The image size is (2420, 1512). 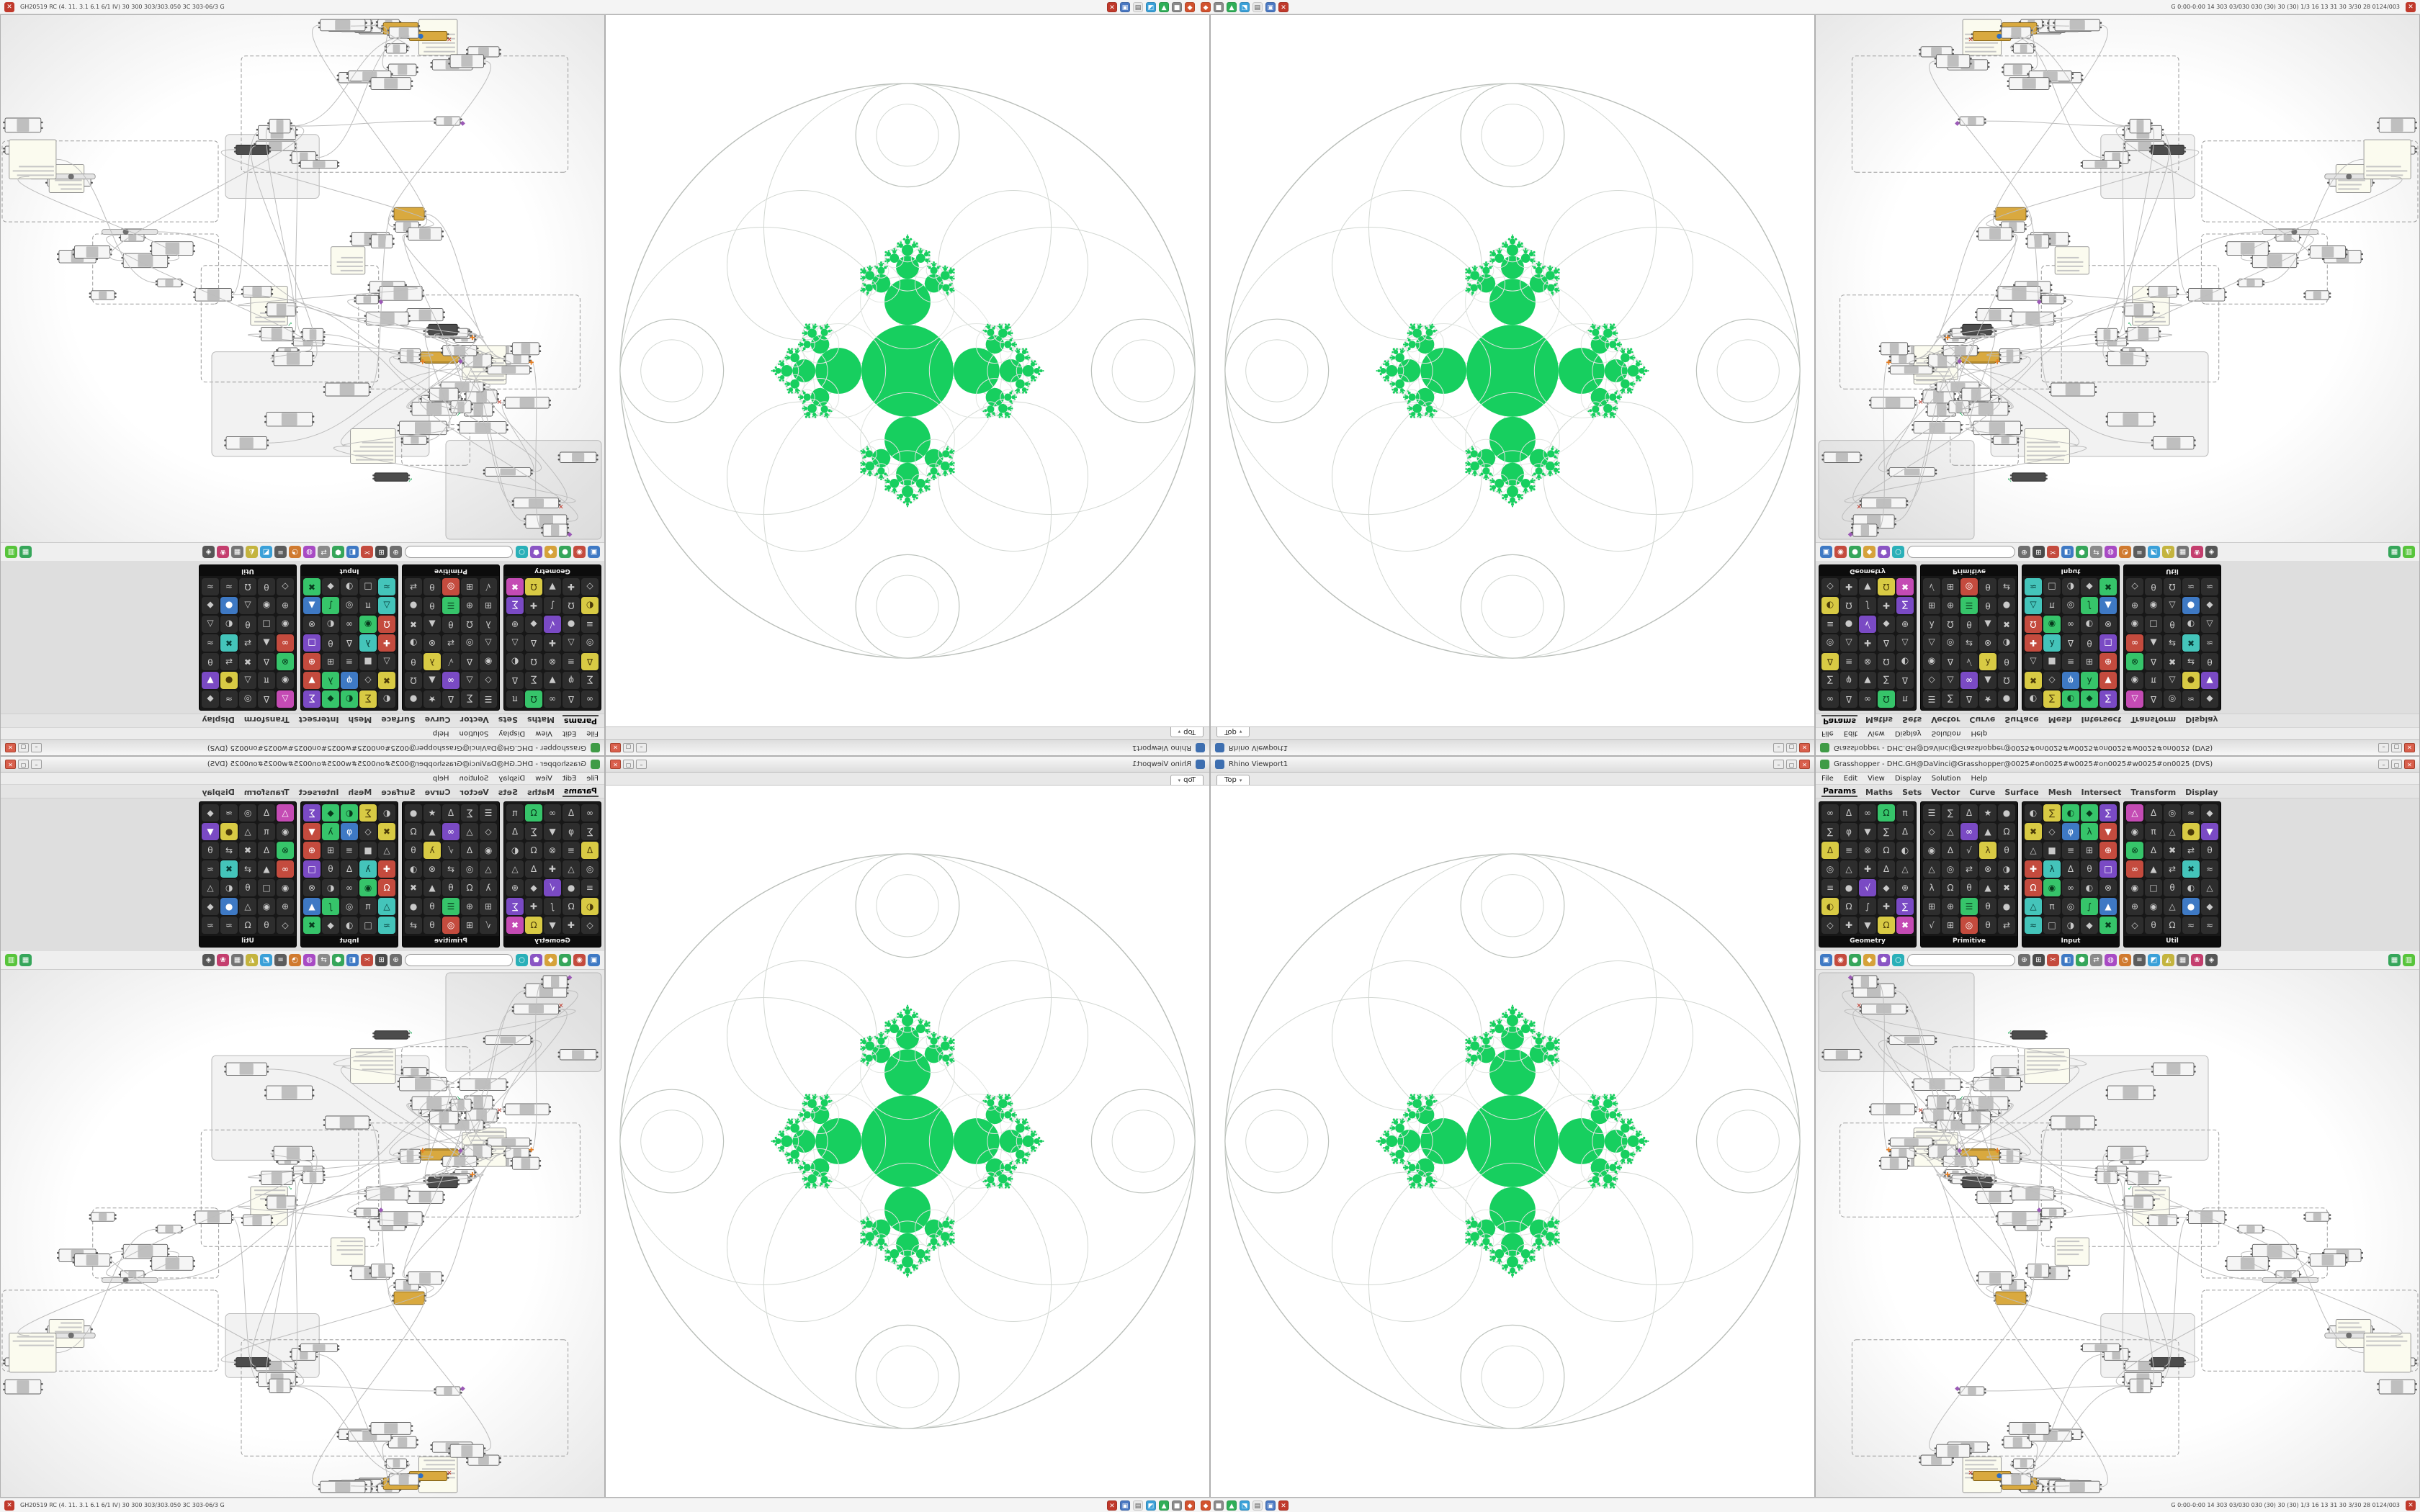 I want to click on canvas-toolbar-icon-3: ✂, so click(x=367, y=960).